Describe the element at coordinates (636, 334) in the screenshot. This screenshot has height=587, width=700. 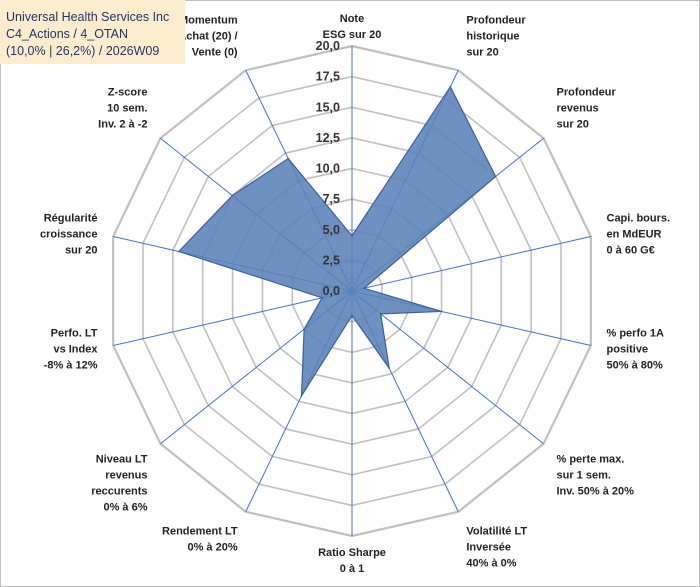
I see `axis-label-5-line-1: % perfo 1A` at that location.